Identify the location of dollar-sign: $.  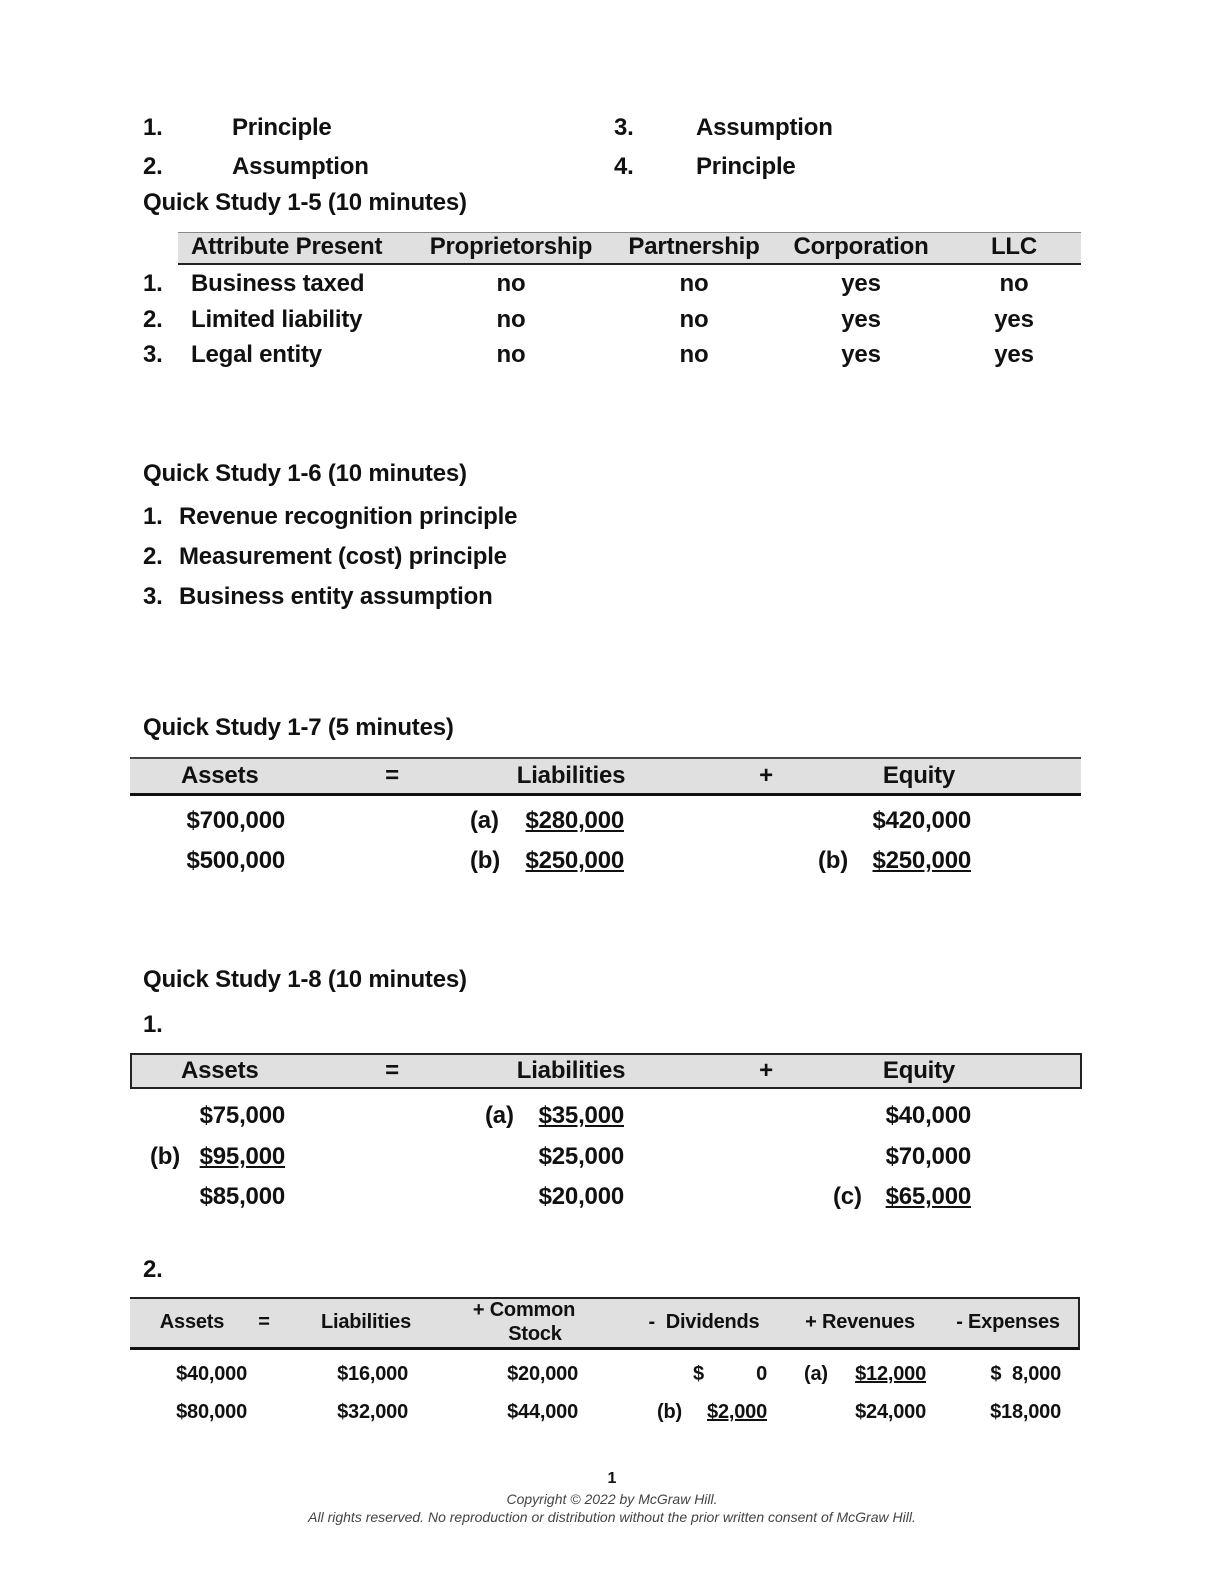
(698, 1374).